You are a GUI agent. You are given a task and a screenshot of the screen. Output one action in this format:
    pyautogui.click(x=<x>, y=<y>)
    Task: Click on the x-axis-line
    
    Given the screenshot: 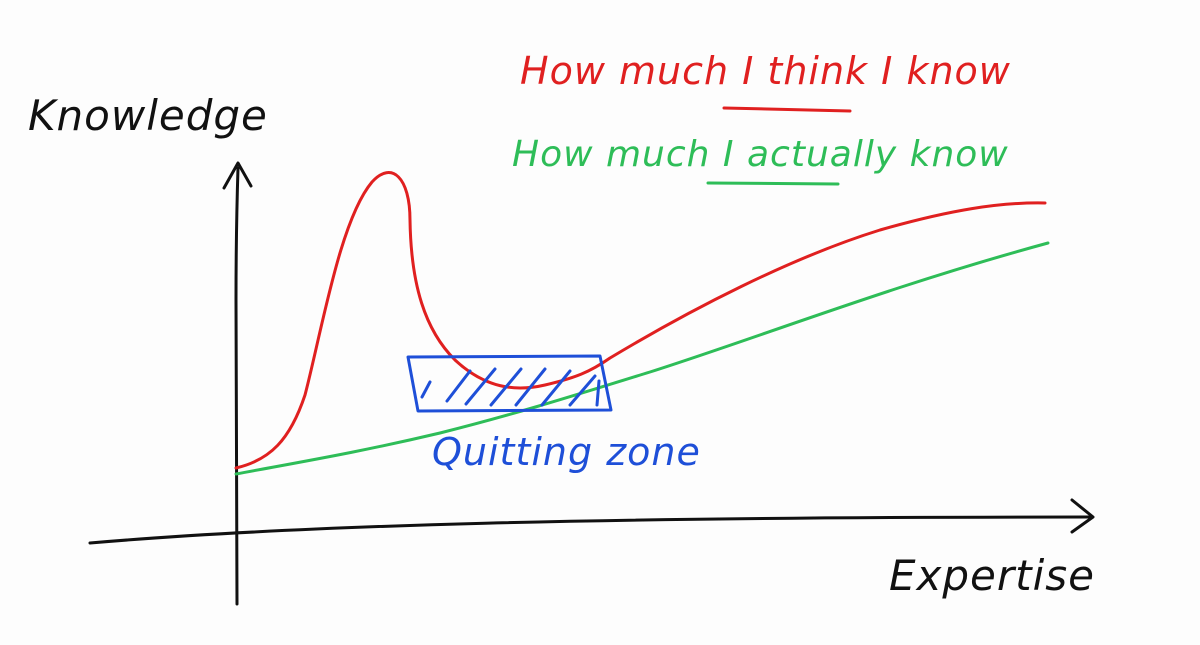 What is the action you would take?
    pyautogui.click(x=590, y=530)
    